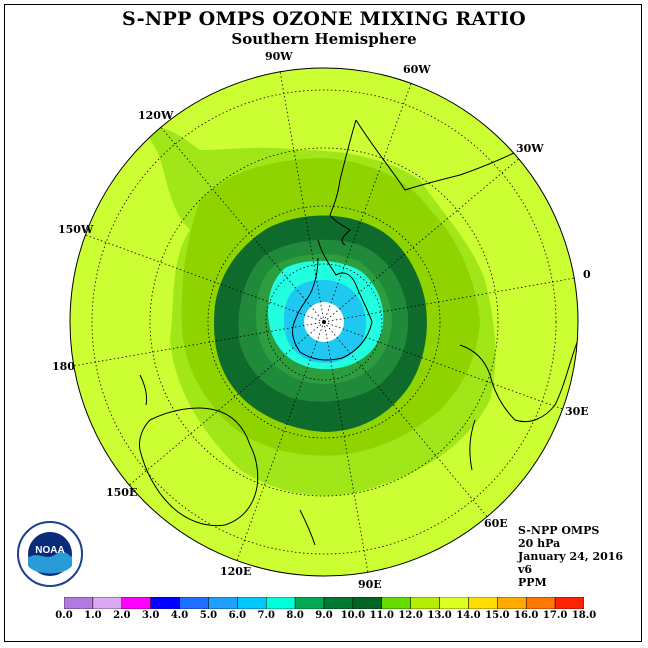 This screenshot has height=648, width=648. What do you see at coordinates (410, 615) in the screenshot?
I see `colorbar-label: 12.0` at bounding box center [410, 615].